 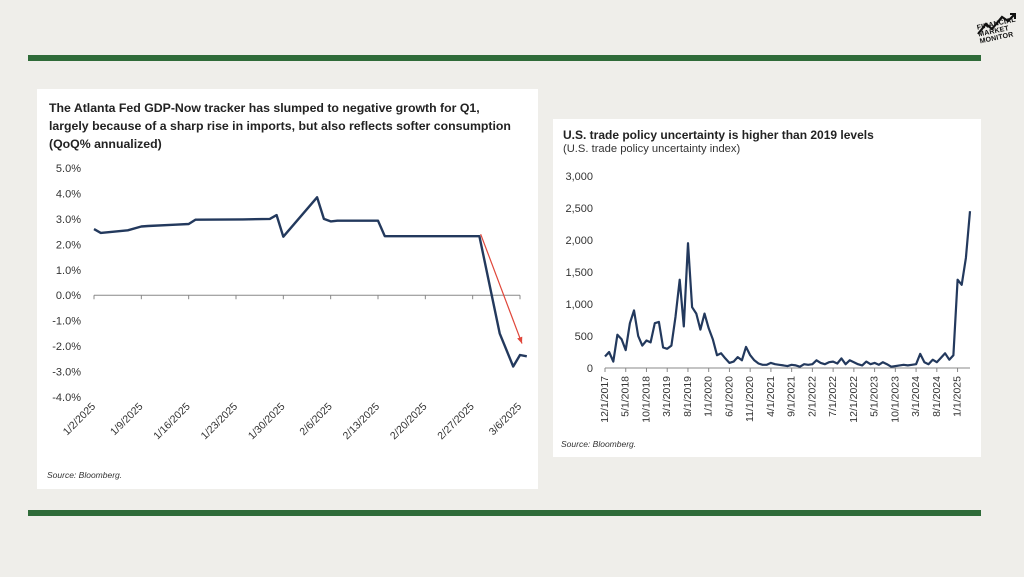 I want to click on uncertainty-y-tick-label: 500, so click(x=584, y=337).